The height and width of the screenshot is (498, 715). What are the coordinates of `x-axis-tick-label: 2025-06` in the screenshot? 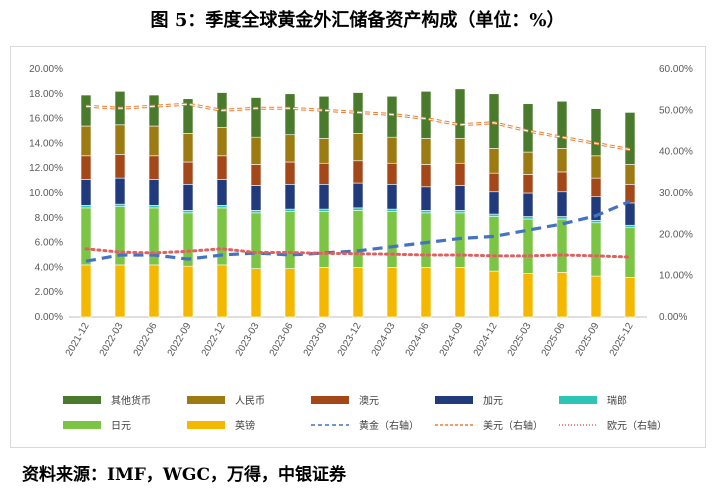 It's located at (554, 340).